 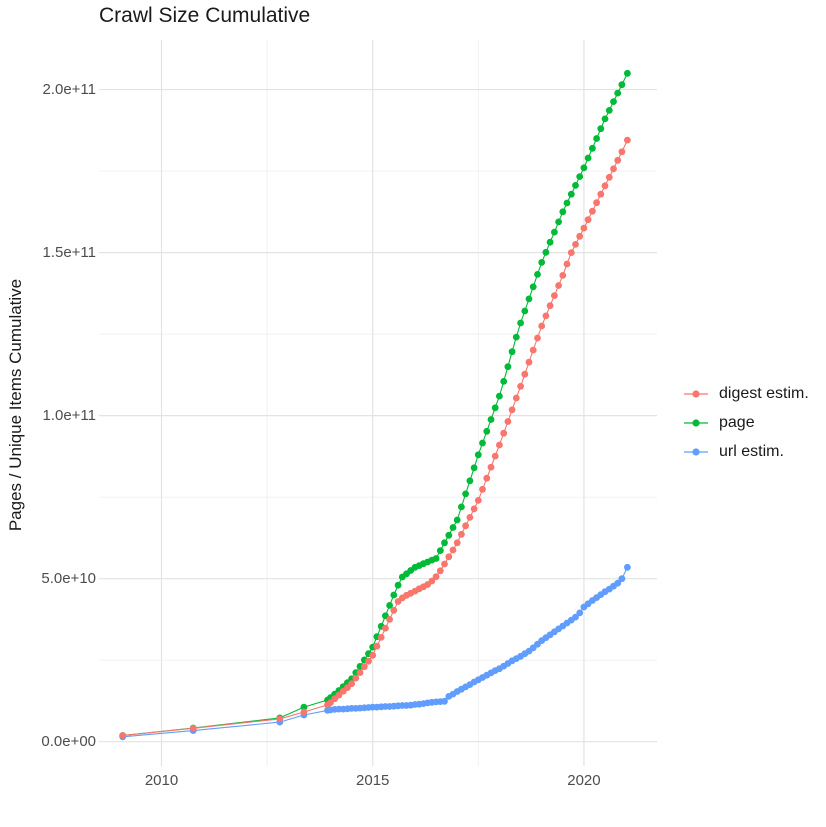 I want to click on legend: digest estim. page url estim., so click(x=746, y=422).